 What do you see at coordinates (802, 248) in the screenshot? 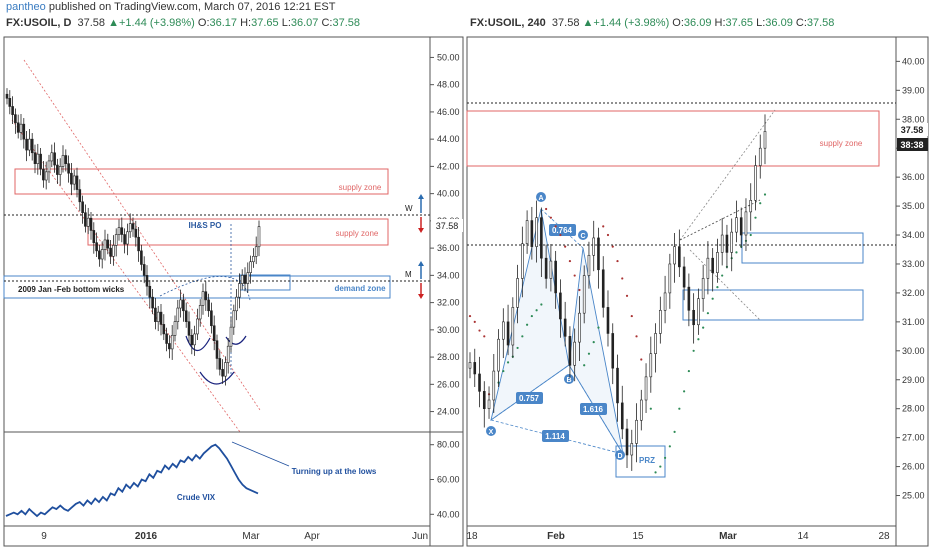
I see `right-demand-box-upper` at bounding box center [802, 248].